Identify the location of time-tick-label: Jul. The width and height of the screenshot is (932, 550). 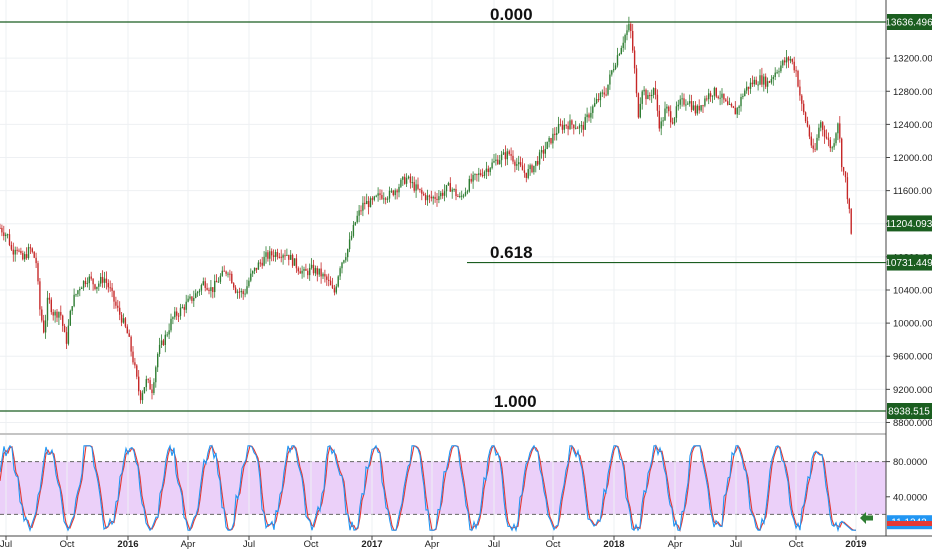
(6, 544).